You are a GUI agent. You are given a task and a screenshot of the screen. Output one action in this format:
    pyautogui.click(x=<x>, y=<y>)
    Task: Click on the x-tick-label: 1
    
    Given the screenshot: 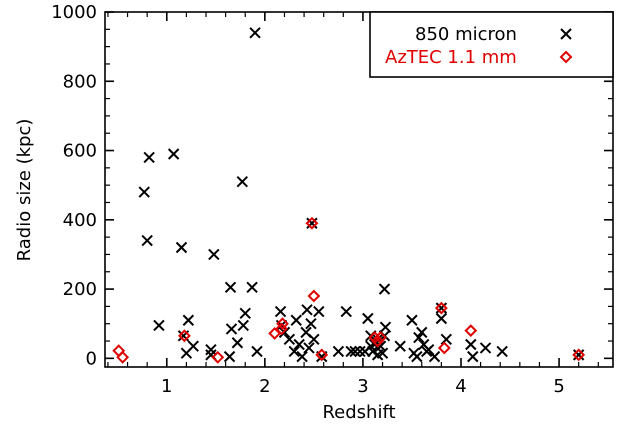 What is the action you would take?
    pyautogui.click(x=166, y=386)
    